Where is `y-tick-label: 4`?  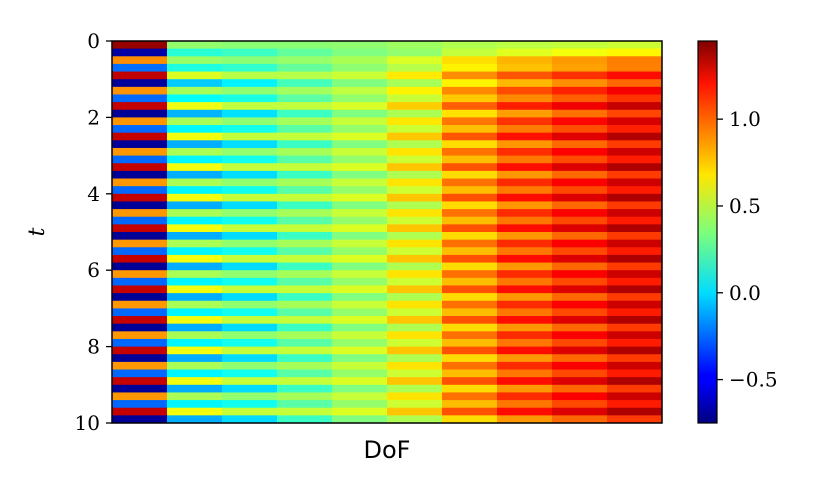 y-tick-label: 4 is located at coordinates (93, 194).